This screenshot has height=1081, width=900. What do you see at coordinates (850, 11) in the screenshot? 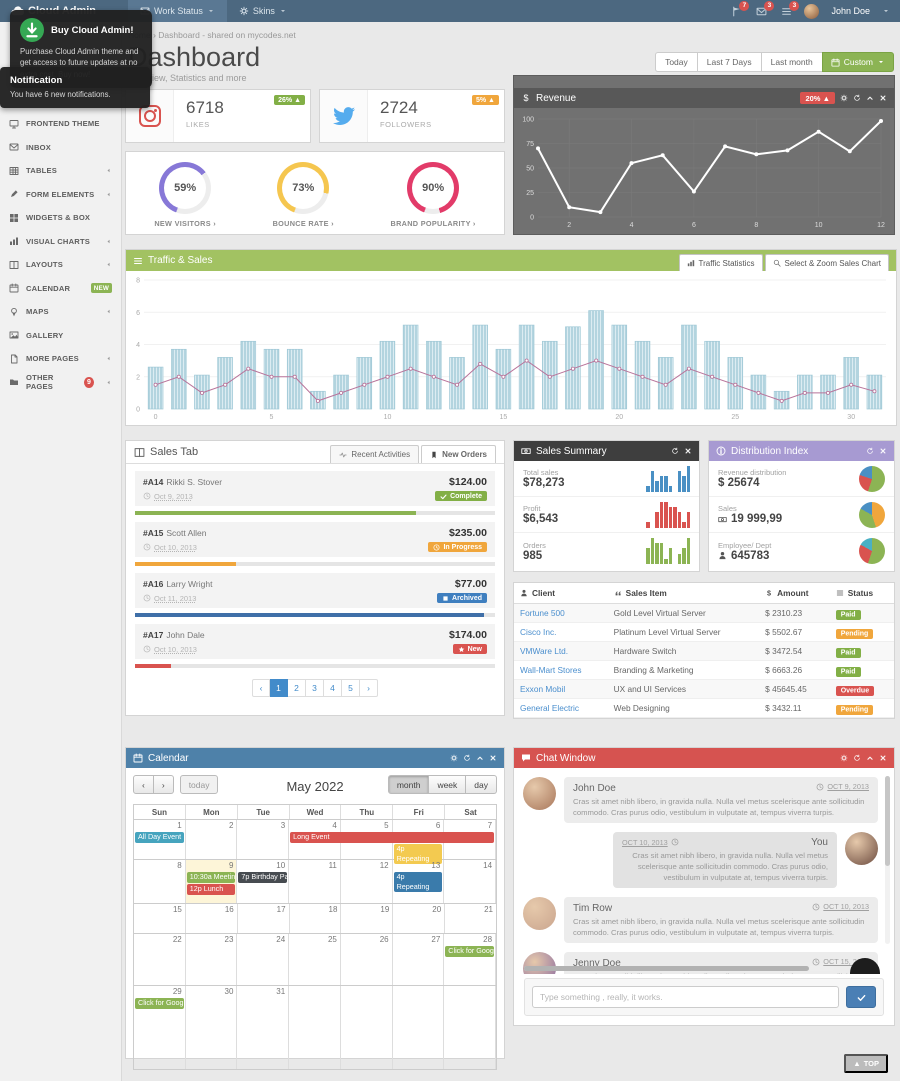
I see `user-name: John Doe` at bounding box center [850, 11].